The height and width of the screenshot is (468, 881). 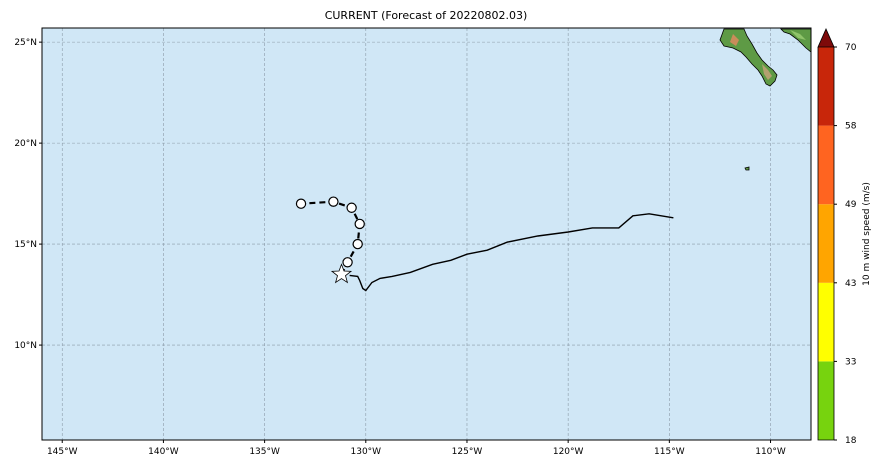 What do you see at coordinates (826, 38) in the screenshot?
I see `colorbar-extend-arrow` at bounding box center [826, 38].